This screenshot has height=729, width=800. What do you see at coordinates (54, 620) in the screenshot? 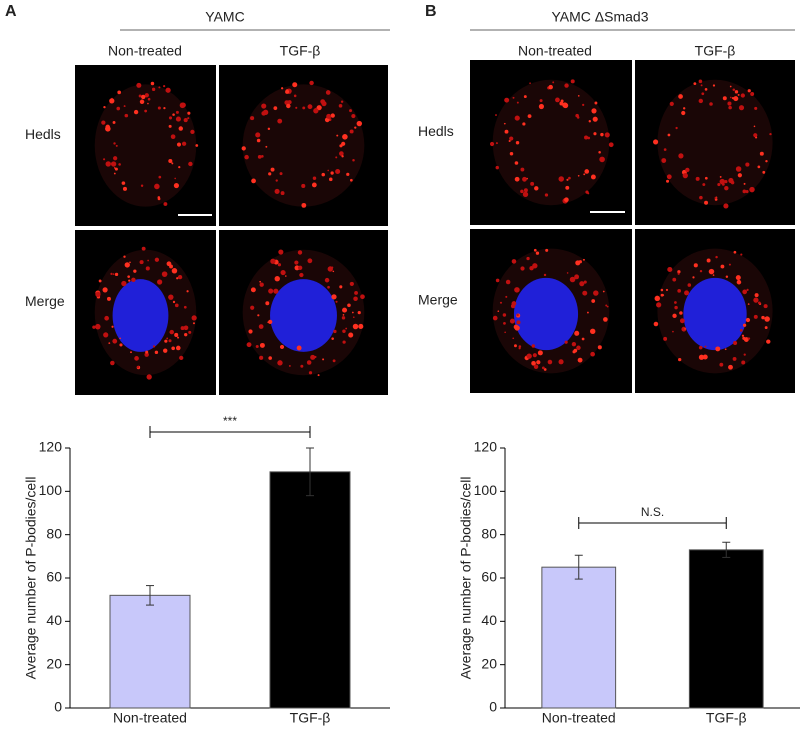
I see `y-tick-label: 40` at bounding box center [54, 620].